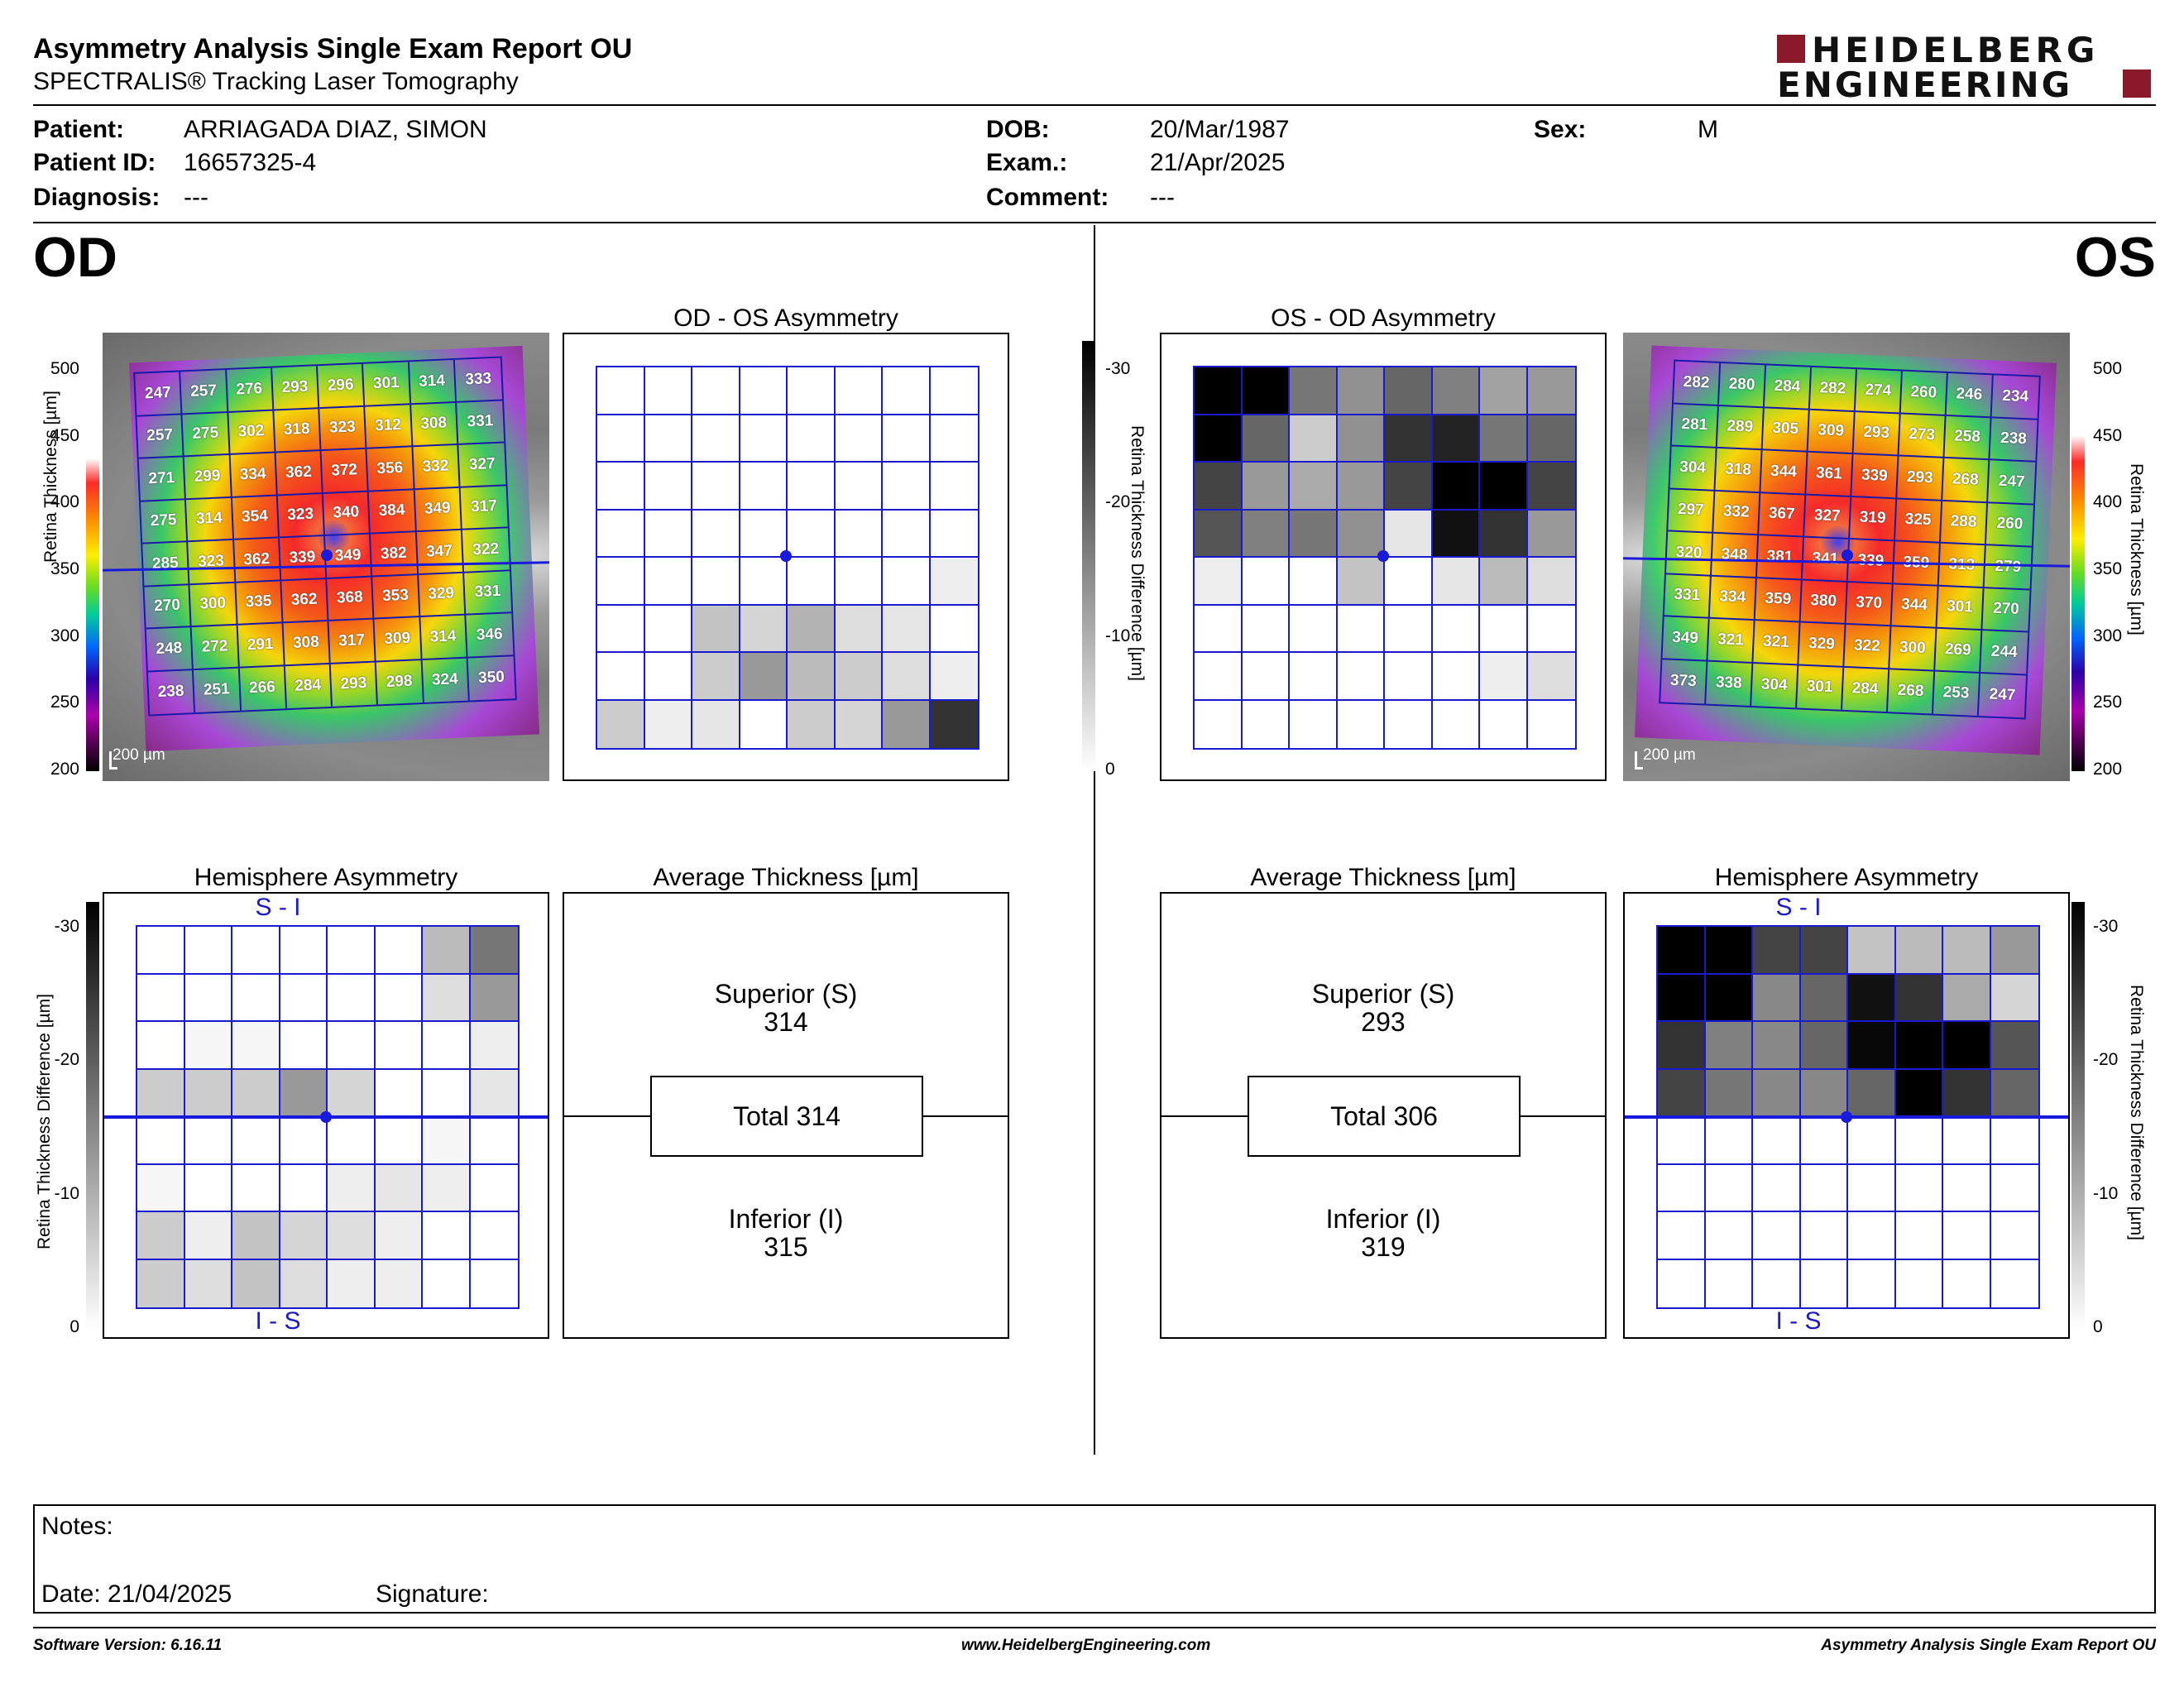  I want to click on od-hemi-top-label: S - I, so click(278, 907).